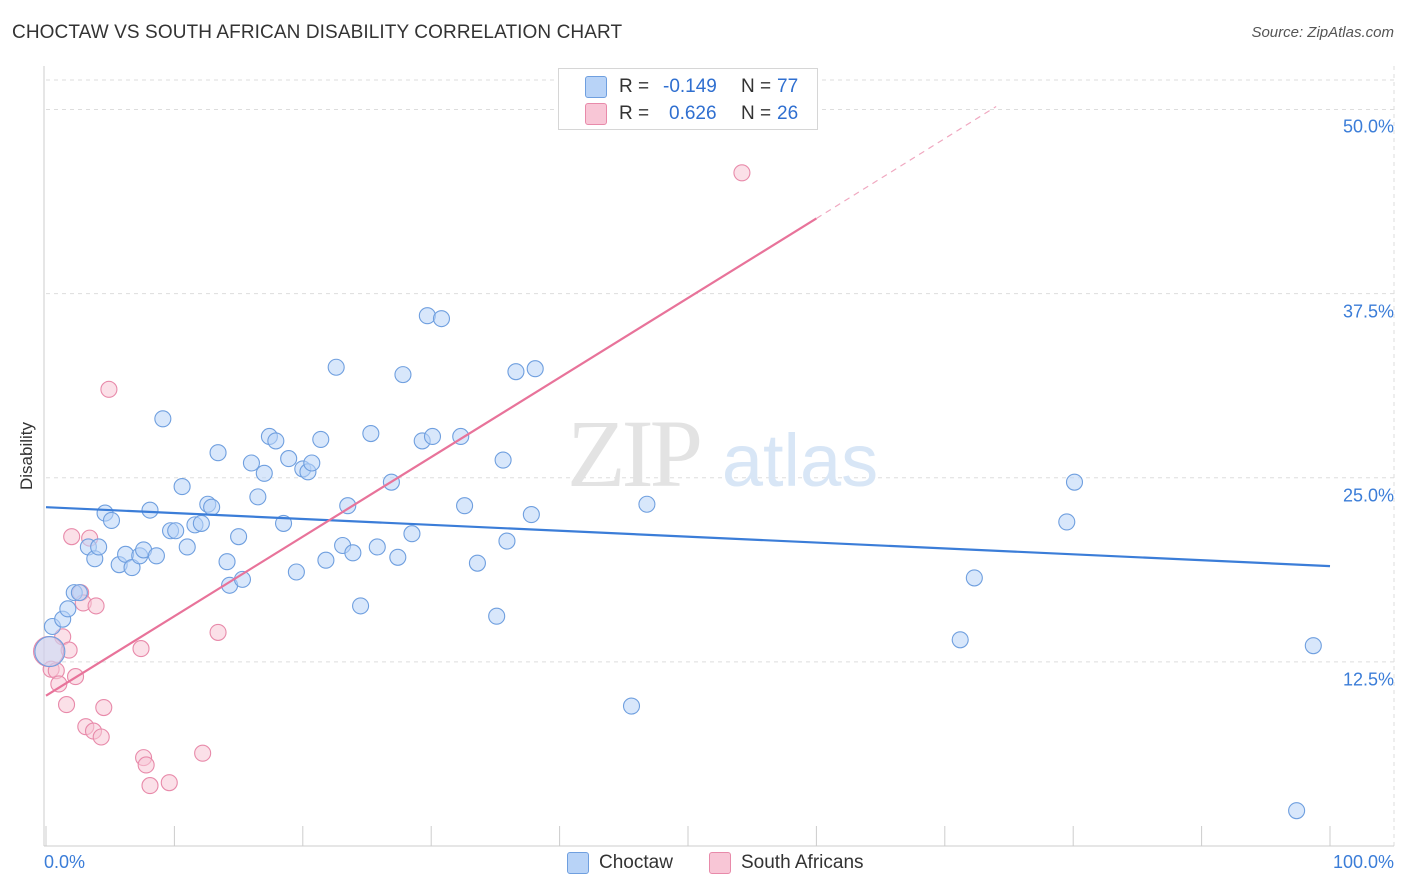  Describe the element at coordinates (633, 453) in the screenshot. I see `watermark-zip: ZIP` at that location.